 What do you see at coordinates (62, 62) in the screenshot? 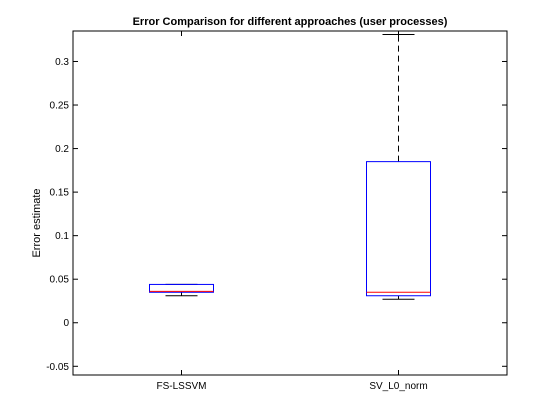
I see `y-tick-label: 0.3` at bounding box center [62, 62].